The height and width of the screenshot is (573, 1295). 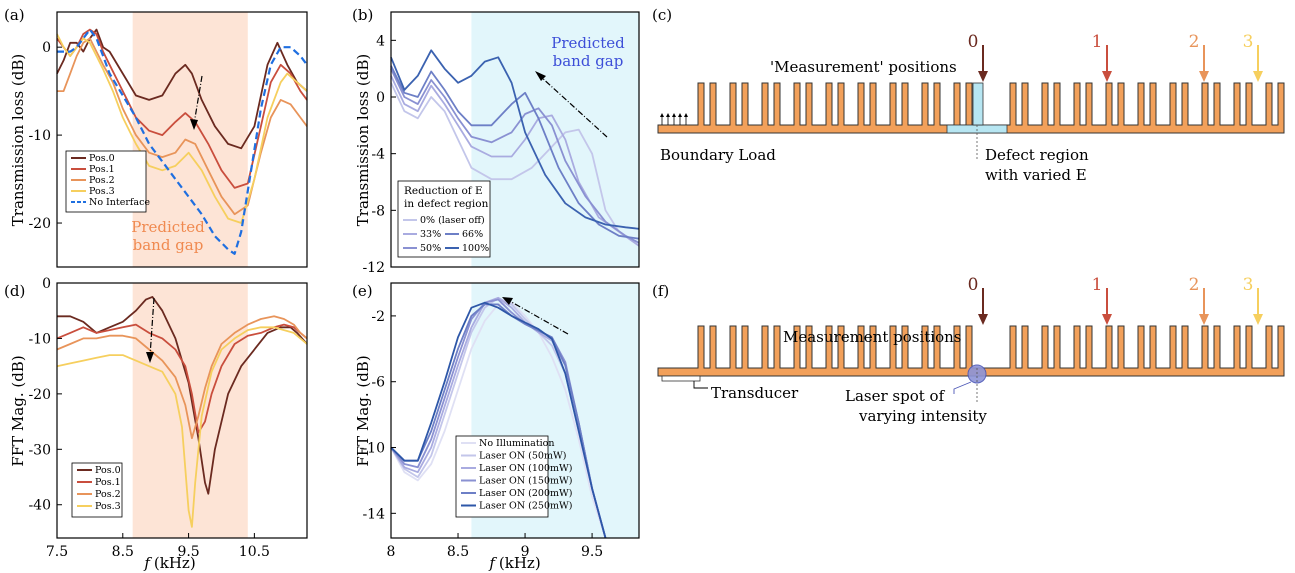 What do you see at coordinates (147, 563) in the screenshot?
I see `panel-d-xlabel-f: f` at bounding box center [147, 563].